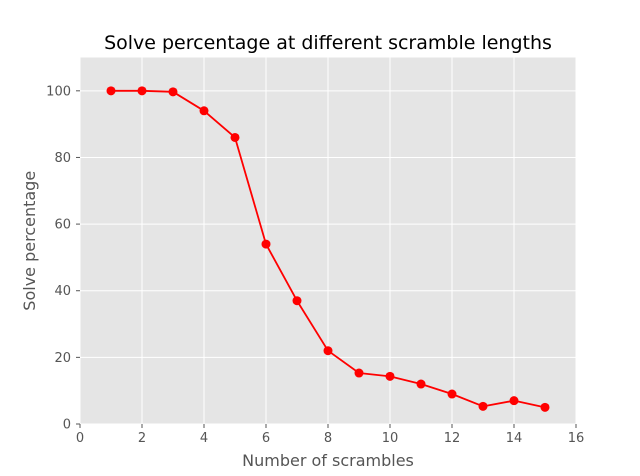 This screenshot has width=640, height=476. What do you see at coordinates (328, 438) in the screenshot?
I see `x-tick-label: 8` at bounding box center [328, 438].